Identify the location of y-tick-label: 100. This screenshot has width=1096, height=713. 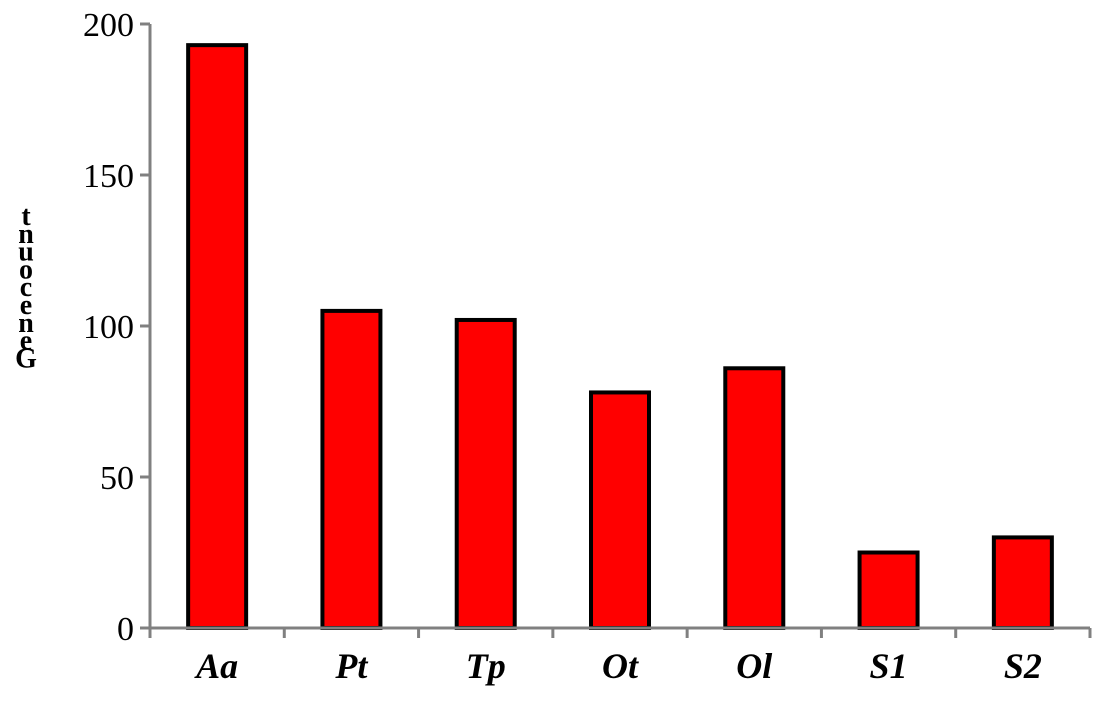
(108, 327).